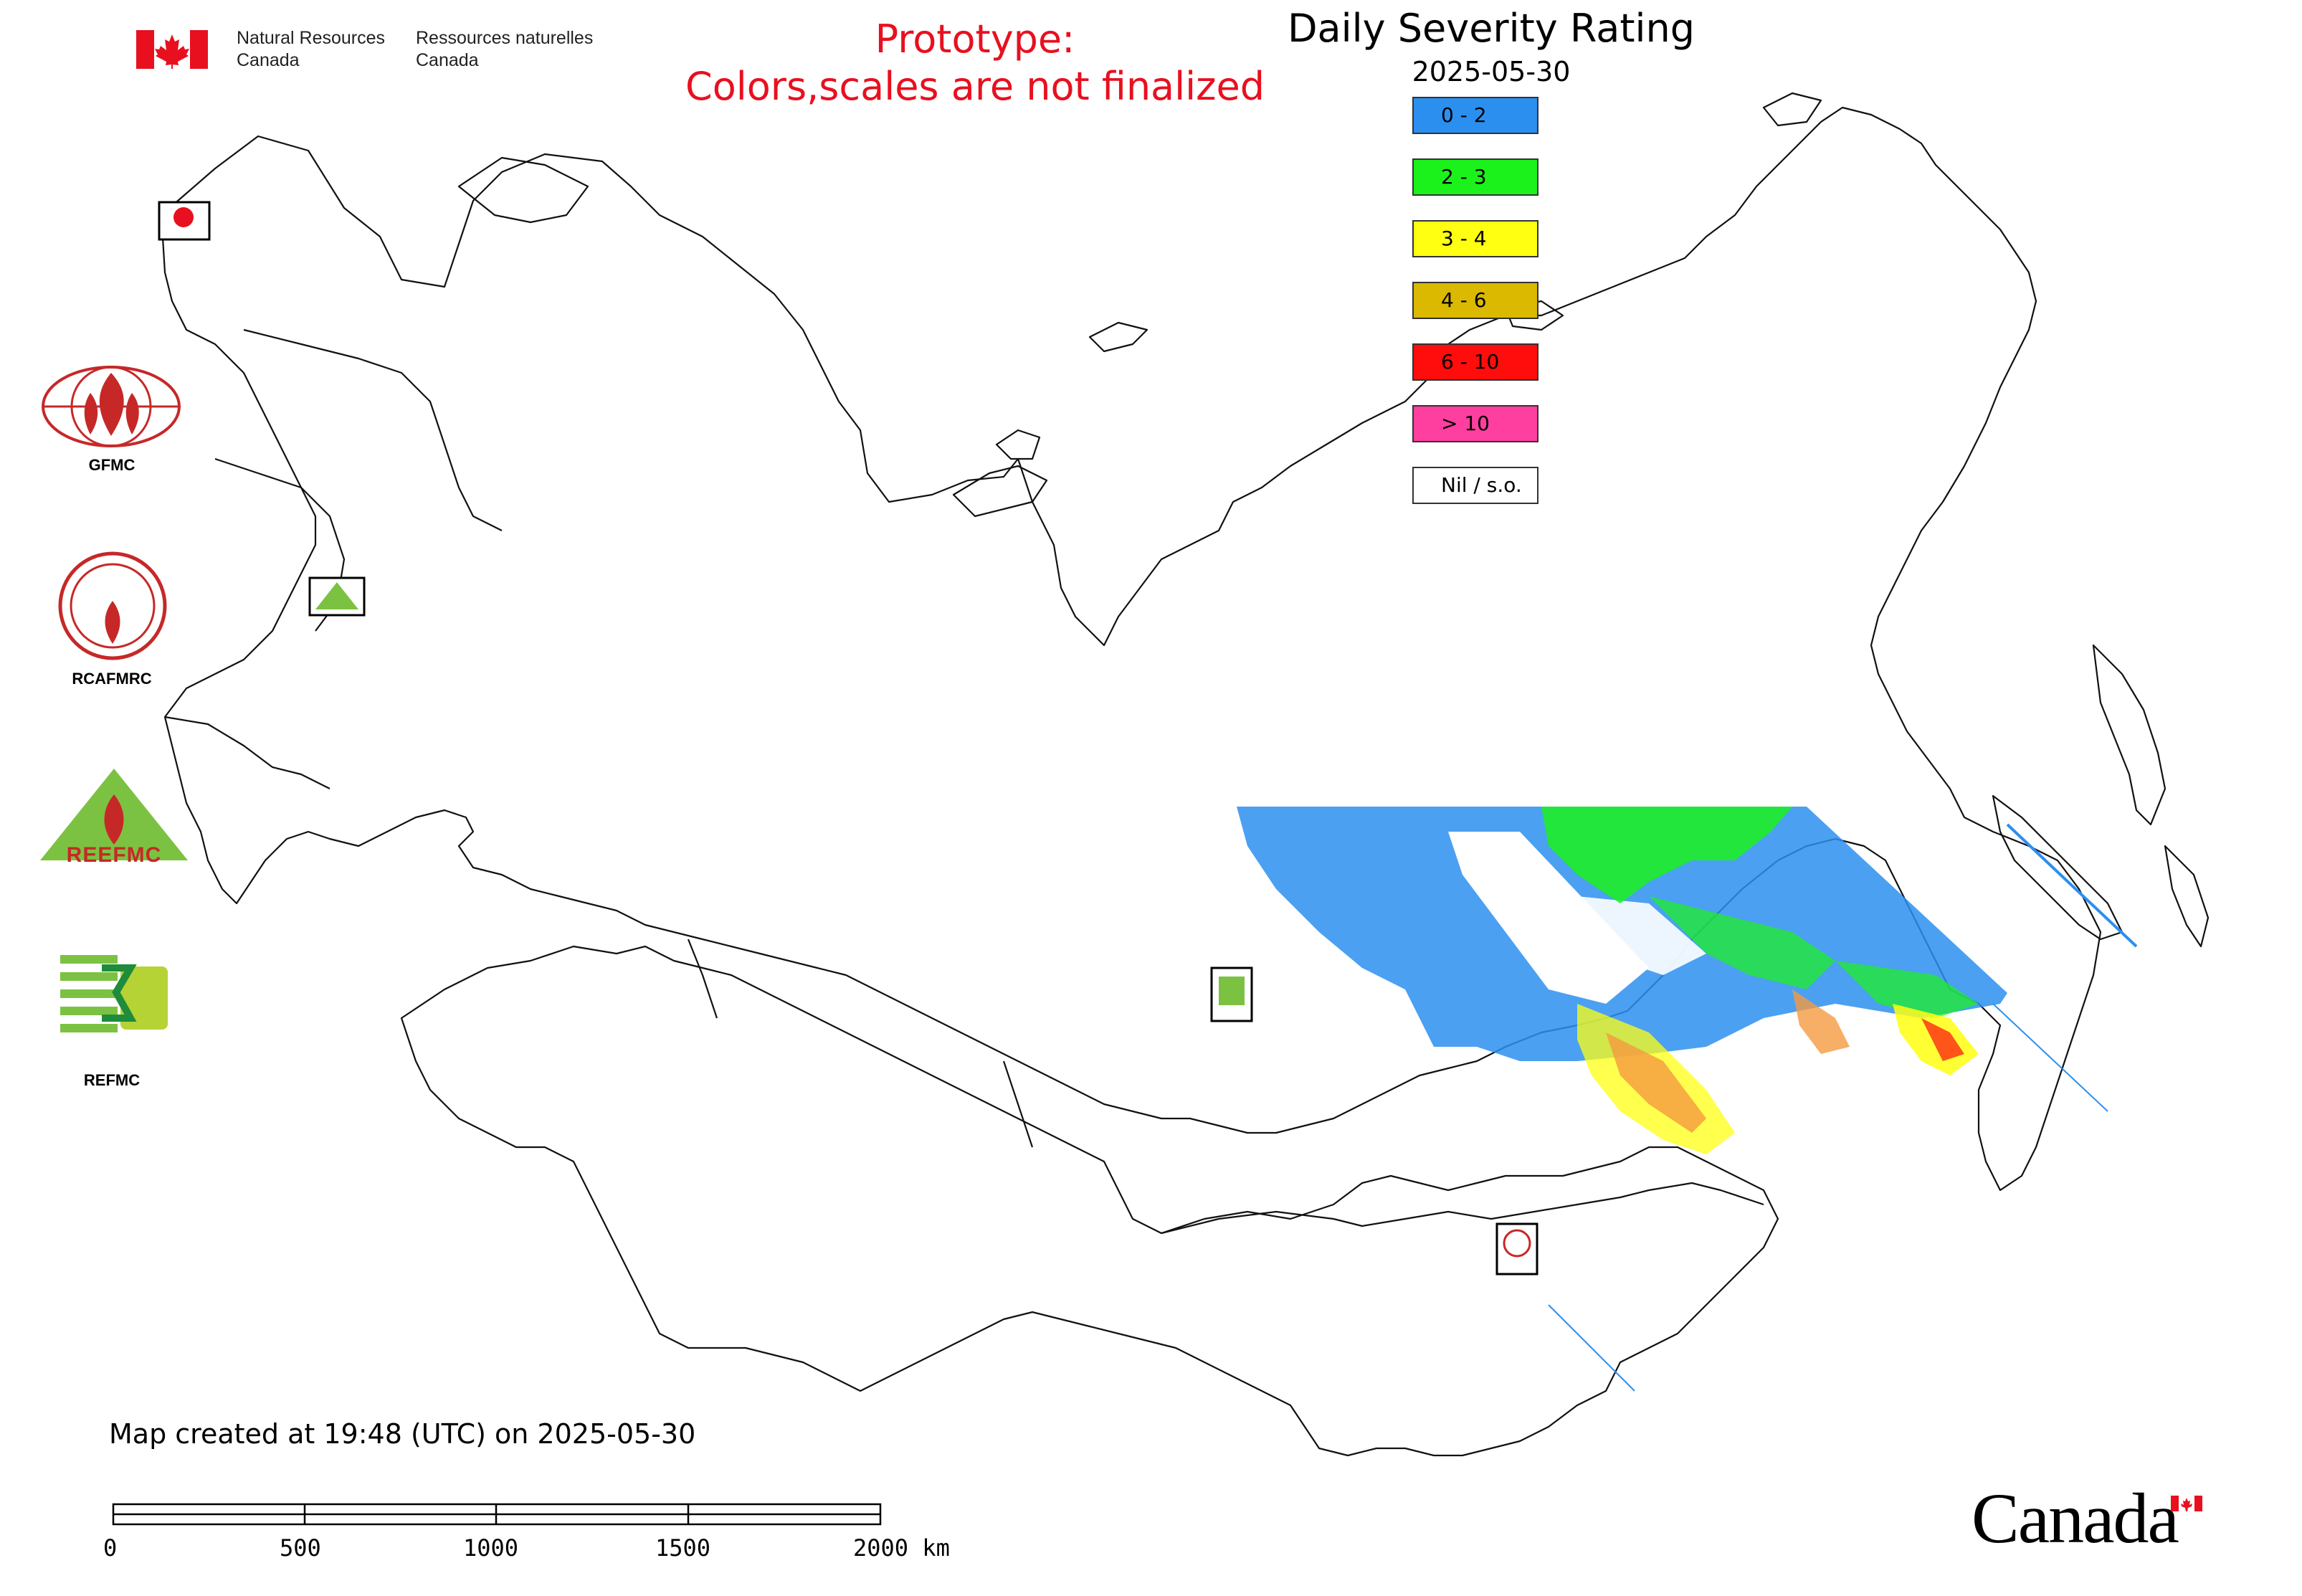 The width and height of the screenshot is (2302, 1596). What do you see at coordinates (402, 1434) in the screenshot?
I see `map-created-note: Map created at 19:48 (UTC) on 2025-05-30` at bounding box center [402, 1434].